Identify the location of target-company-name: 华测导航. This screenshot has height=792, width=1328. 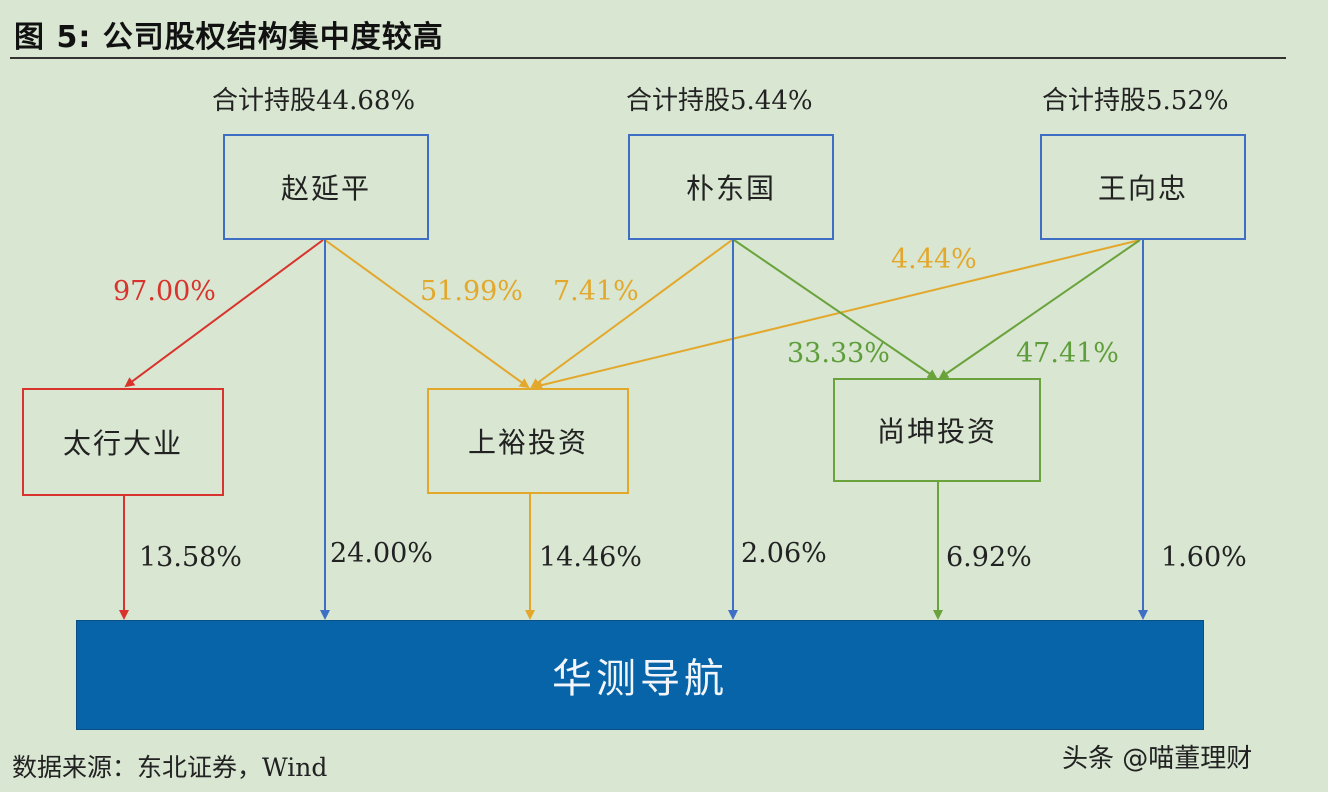
(640, 679).